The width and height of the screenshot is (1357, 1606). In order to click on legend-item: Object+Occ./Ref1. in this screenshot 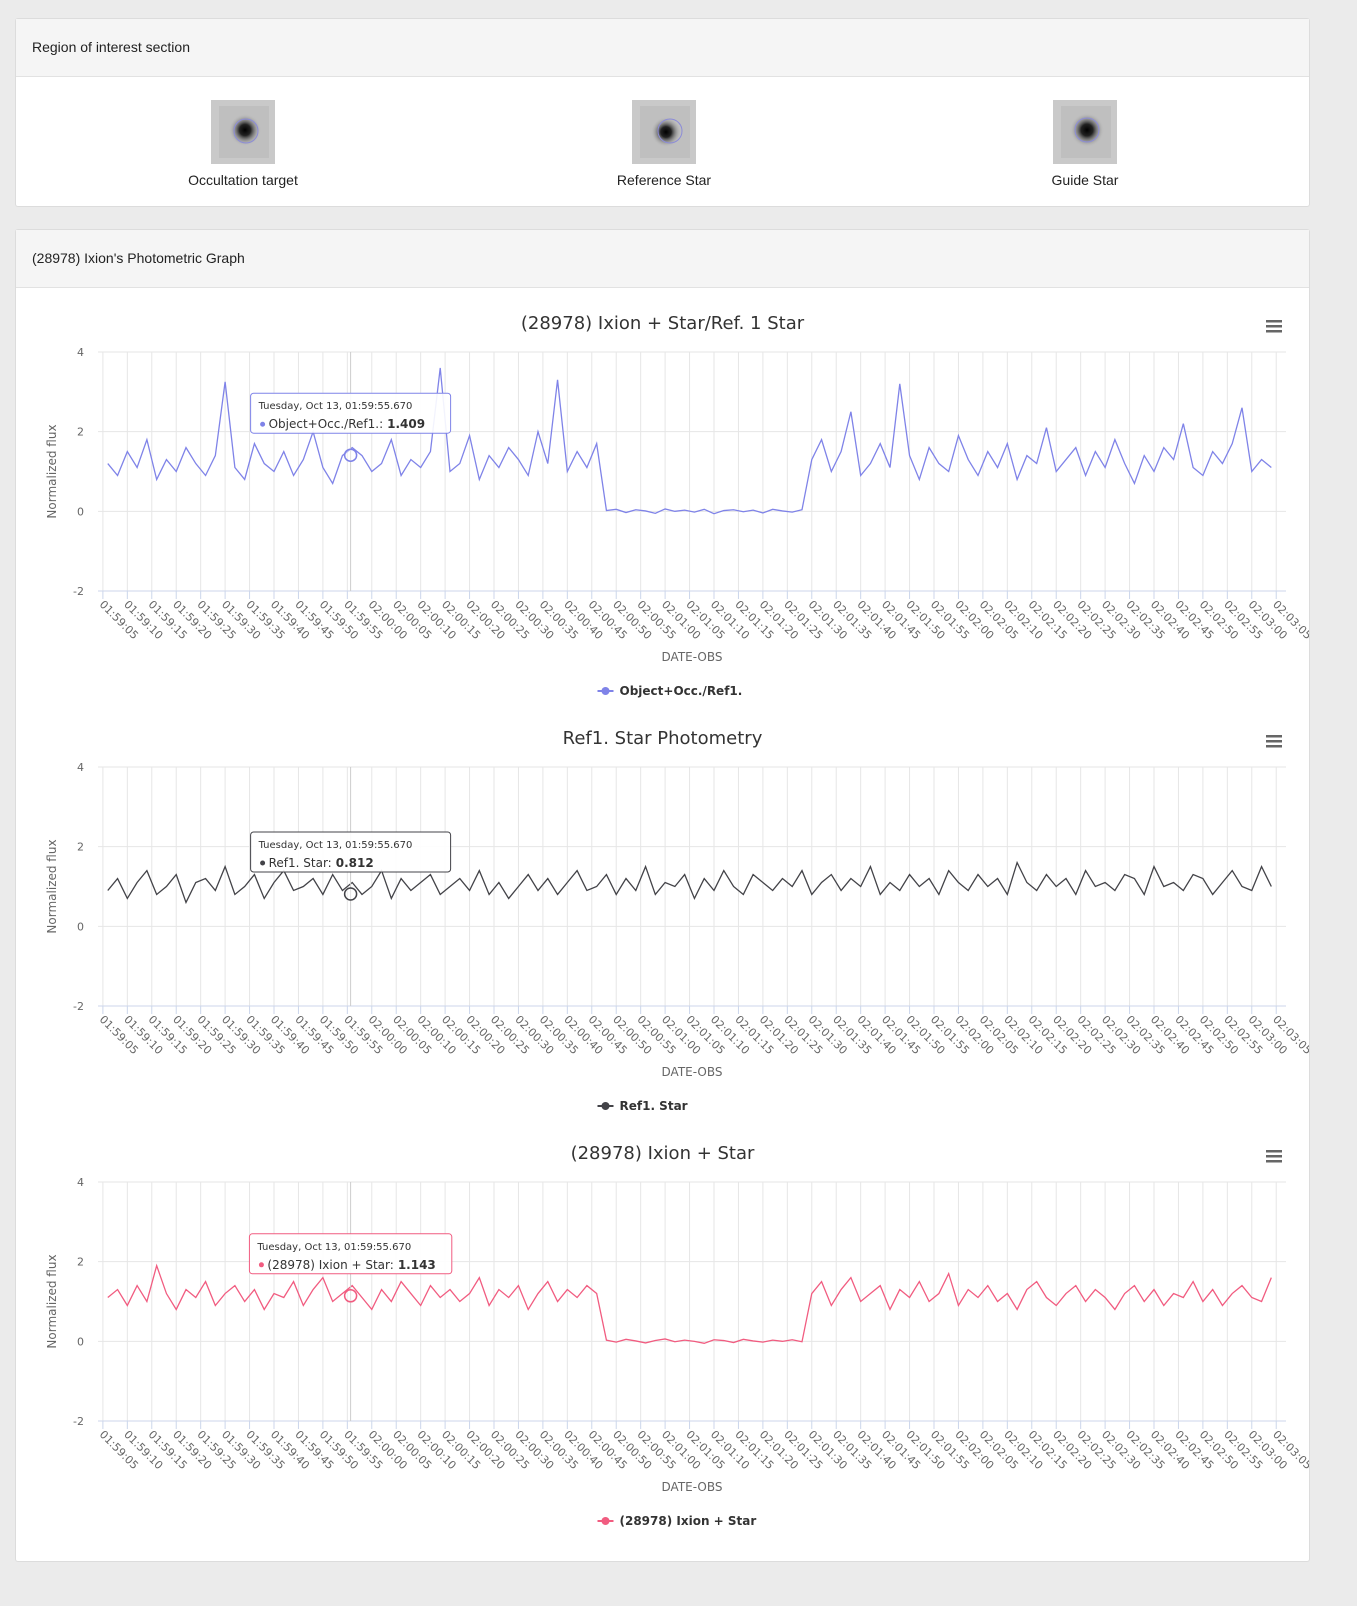, I will do `click(670, 691)`.